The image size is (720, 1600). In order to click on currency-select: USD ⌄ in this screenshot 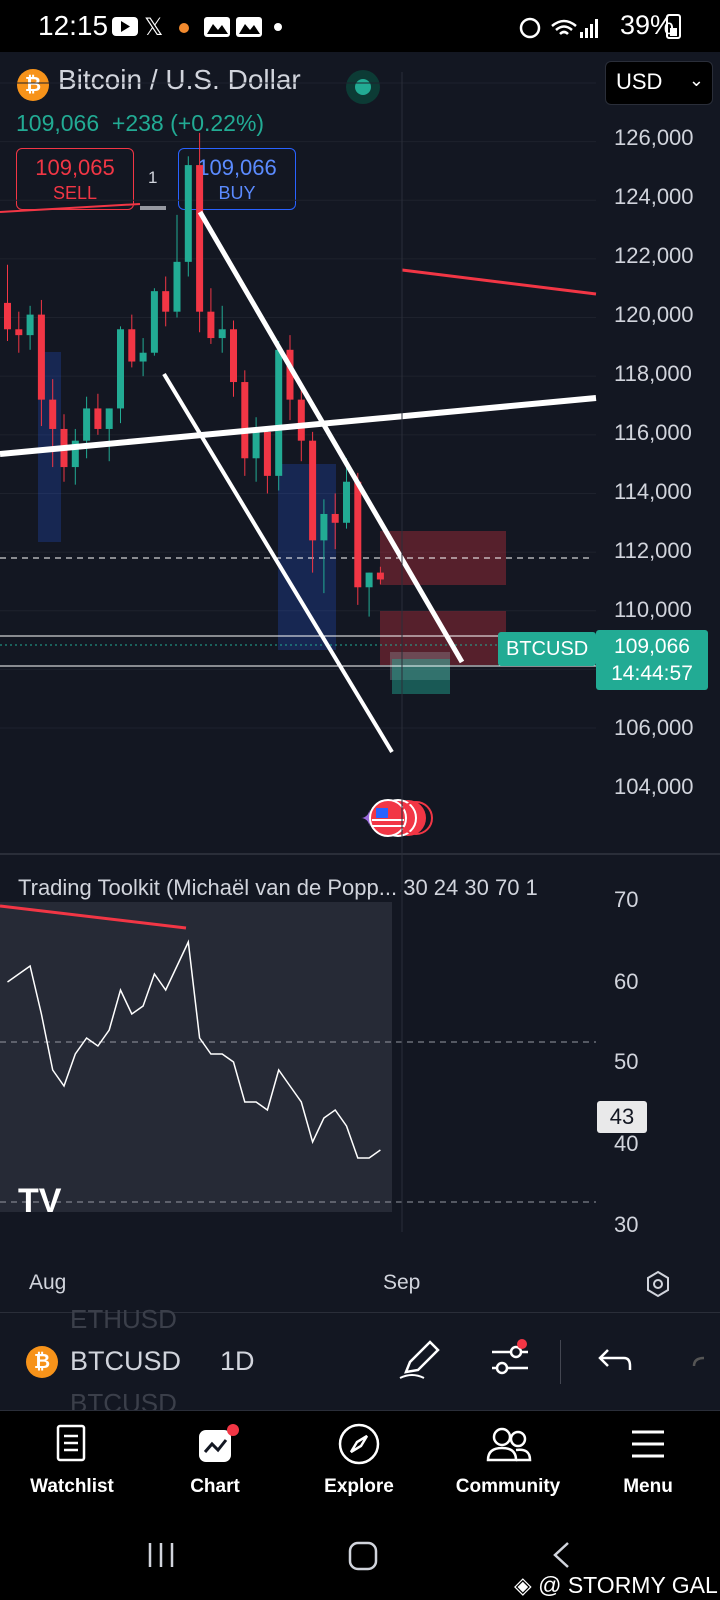, I will do `click(659, 83)`.